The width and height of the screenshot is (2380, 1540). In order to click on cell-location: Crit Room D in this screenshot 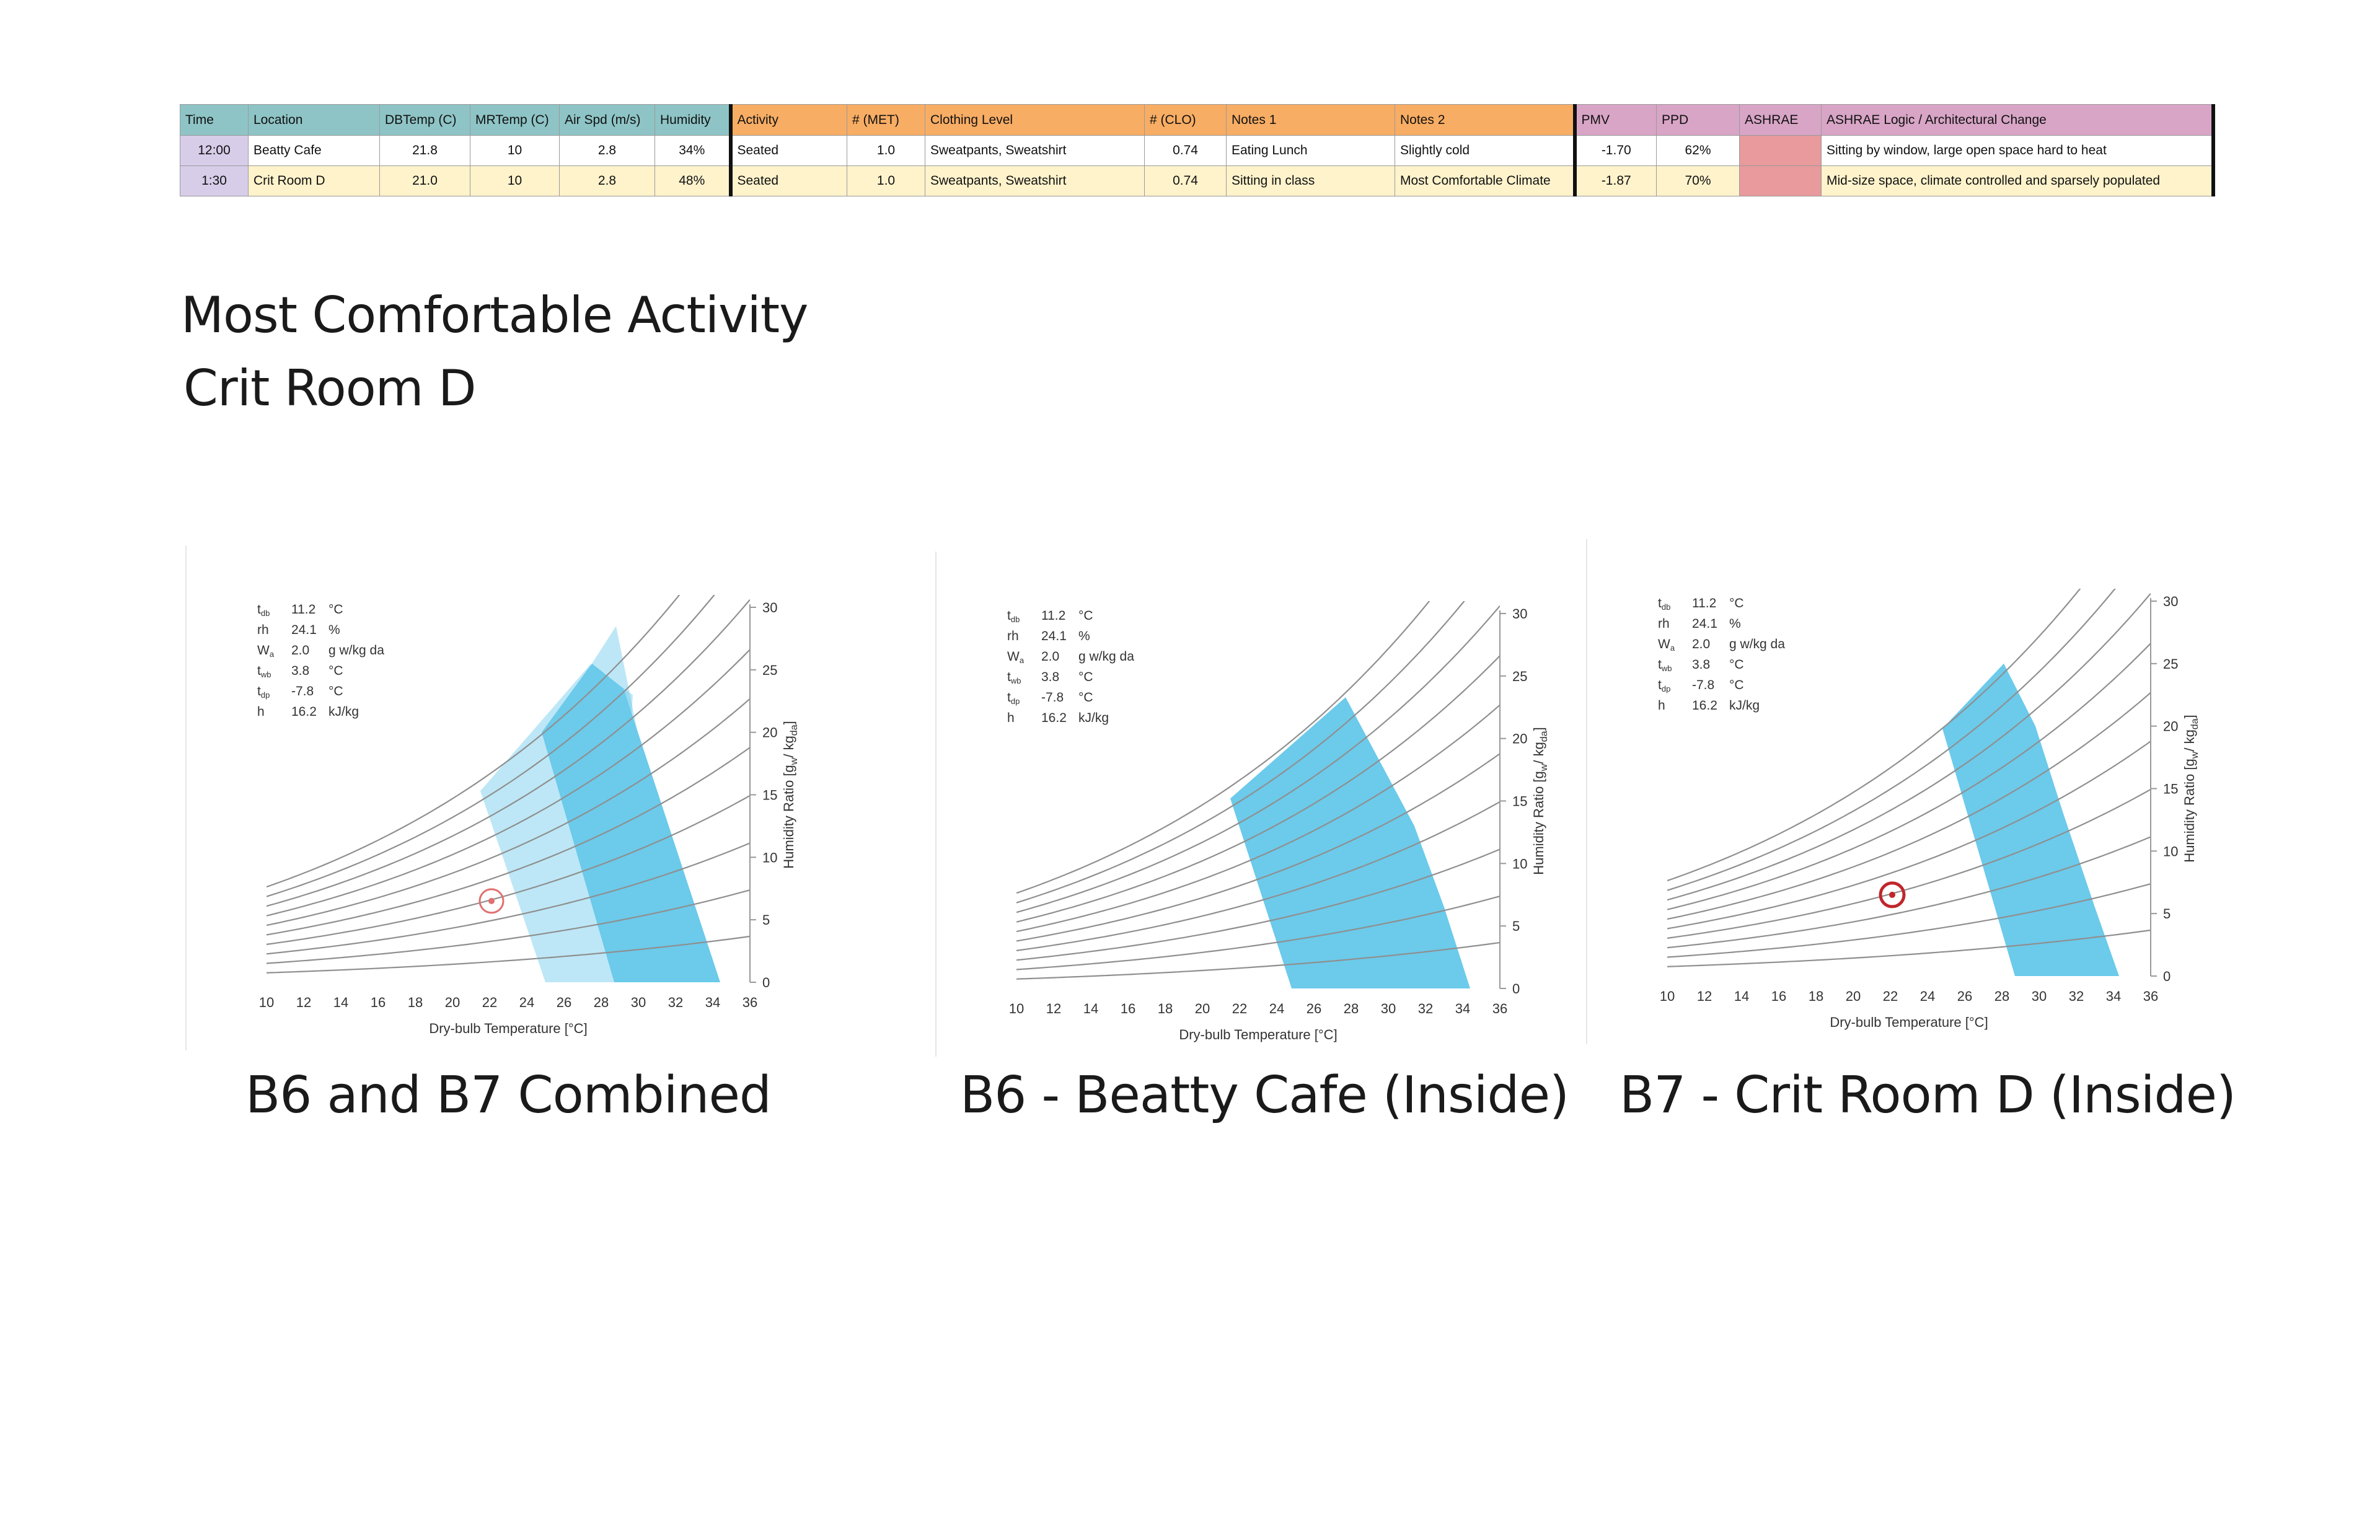, I will do `click(314, 180)`.